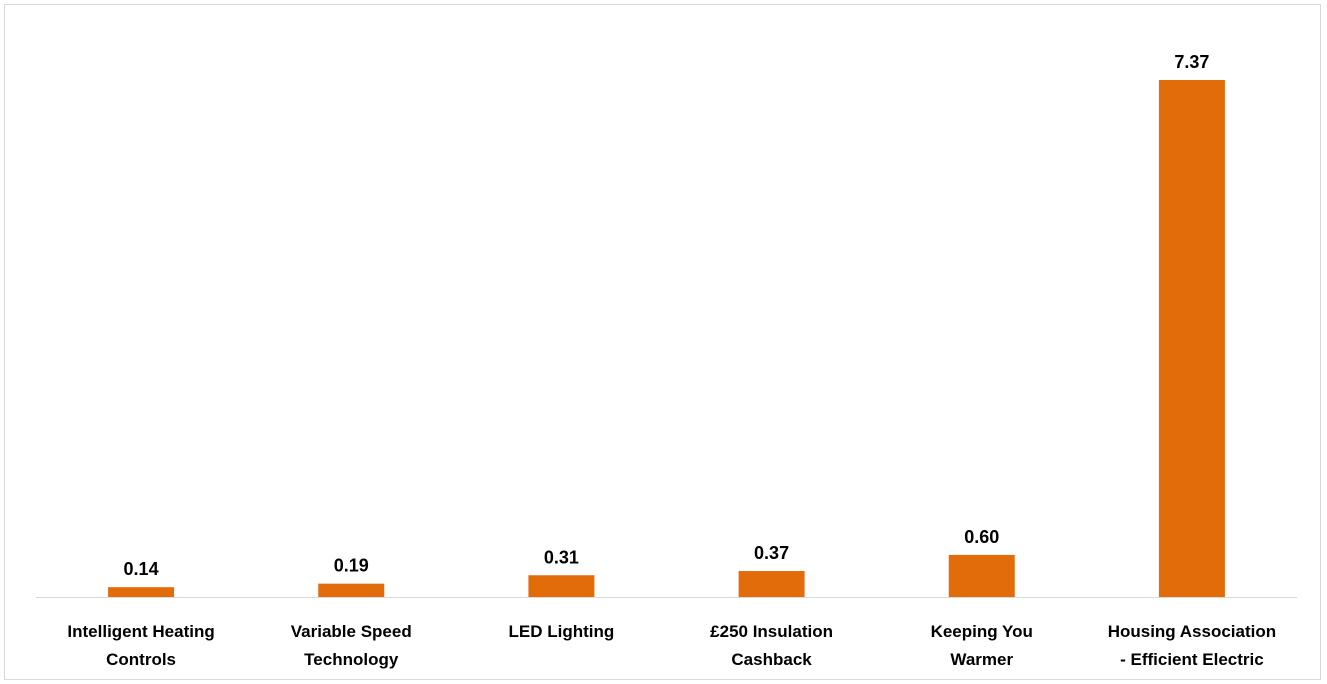 This screenshot has height=684, width=1327. I want to click on category-label-1-line-0: Variable Speed, so click(351, 631).